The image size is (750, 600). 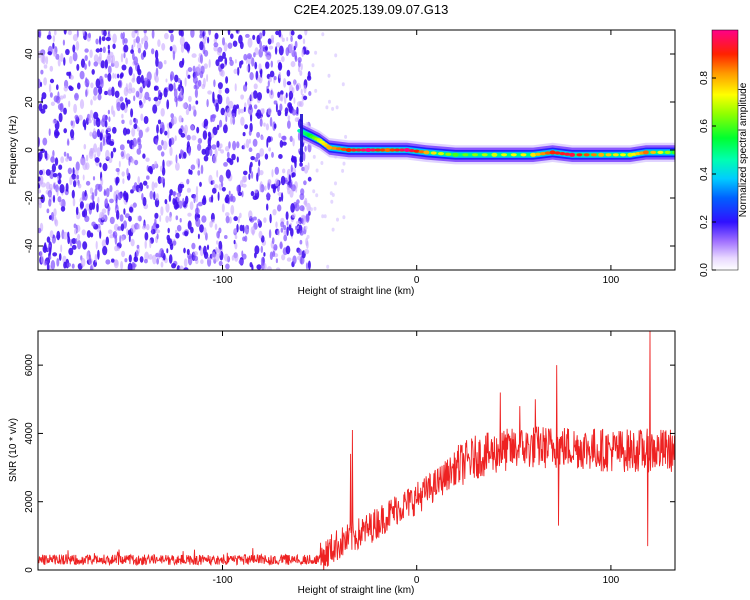 What do you see at coordinates (29, 245) in the screenshot?
I see `y-tick-label: -40` at bounding box center [29, 245].